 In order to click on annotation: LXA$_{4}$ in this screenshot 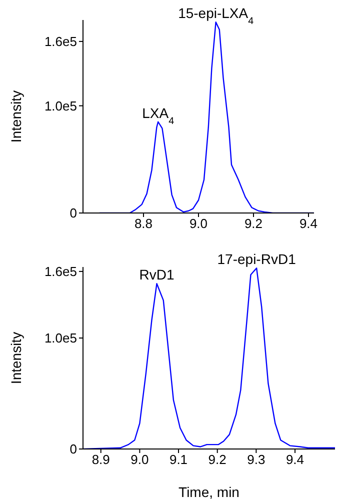, I will do `click(158, 115)`.